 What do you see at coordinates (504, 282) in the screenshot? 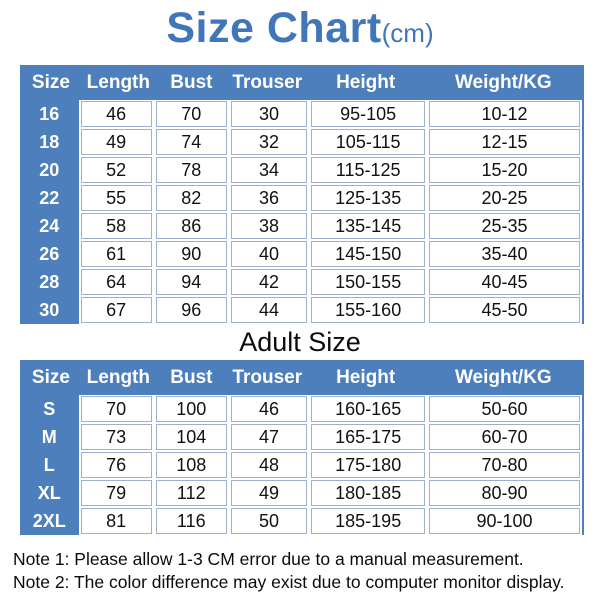
I see `value-cell: 40-45` at bounding box center [504, 282].